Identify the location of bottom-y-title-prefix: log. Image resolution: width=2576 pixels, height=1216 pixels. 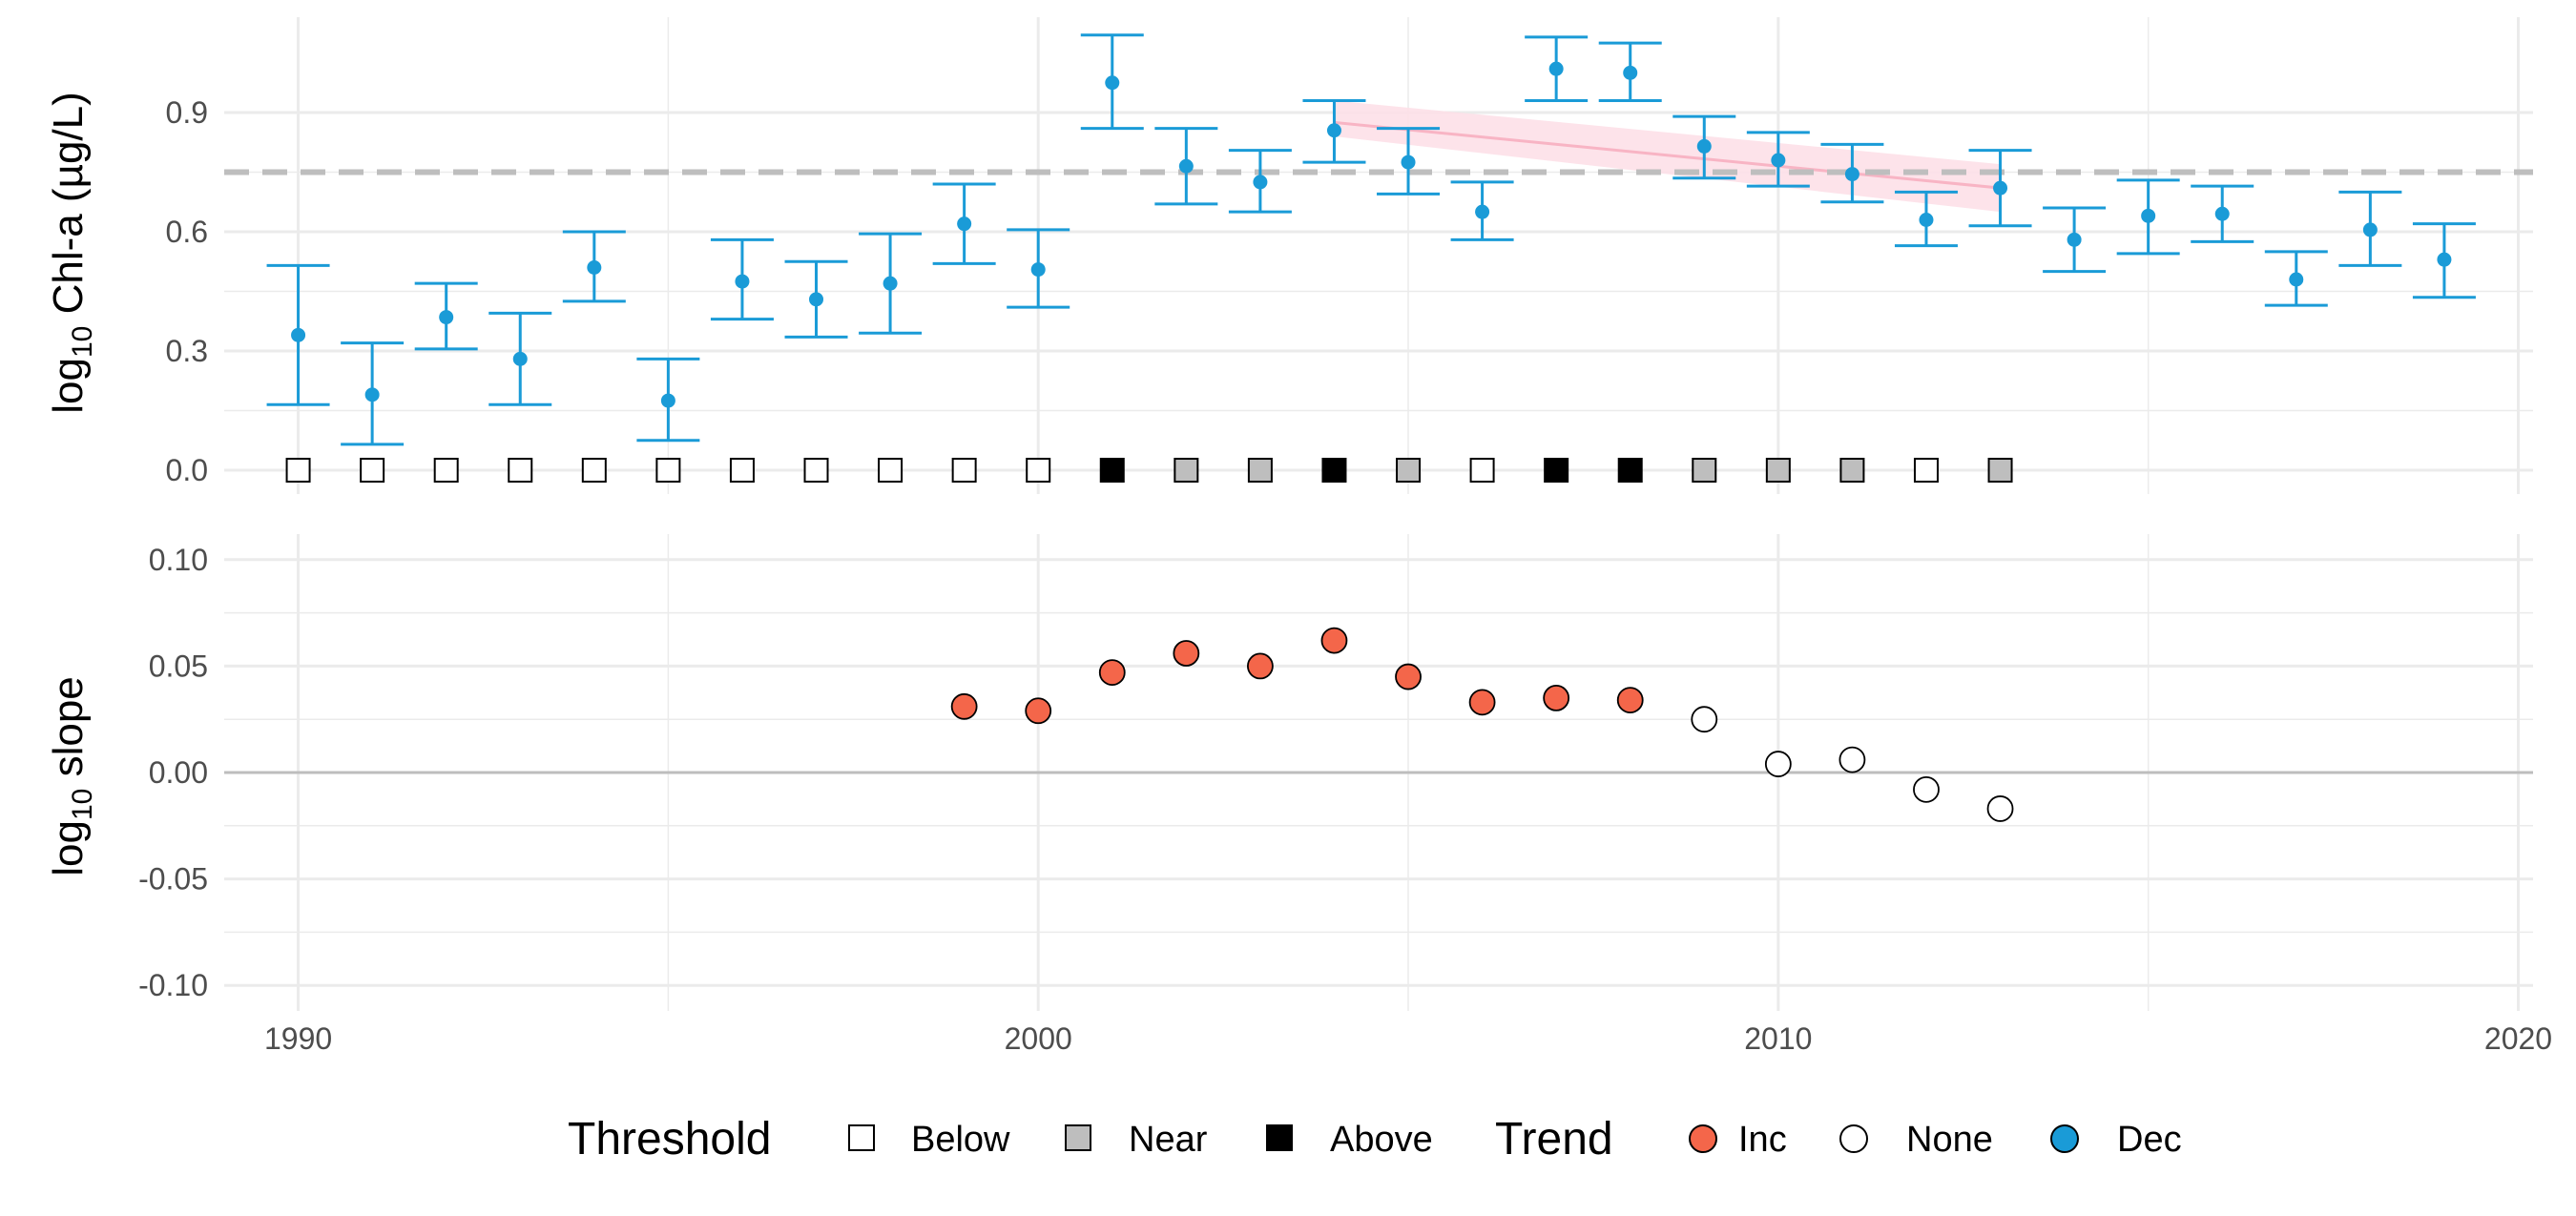
(68, 848).